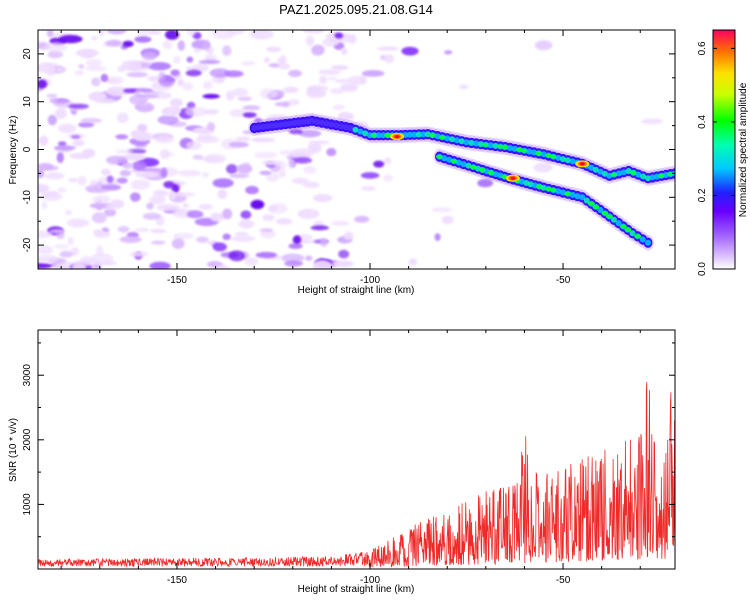  I want to click on peak-core, so click(397, 137).